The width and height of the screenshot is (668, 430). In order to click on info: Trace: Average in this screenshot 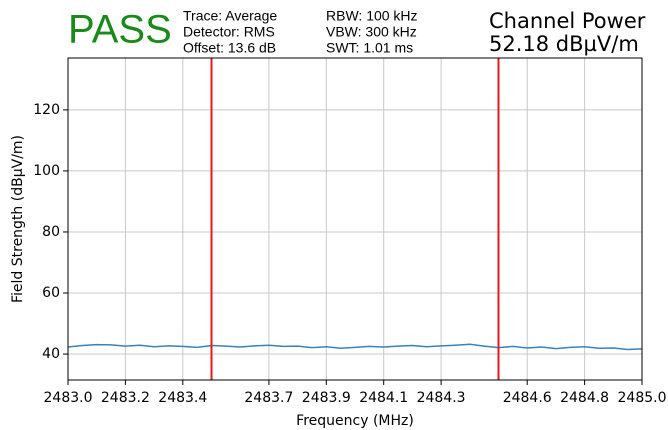, I will do `click(230, 16)`.